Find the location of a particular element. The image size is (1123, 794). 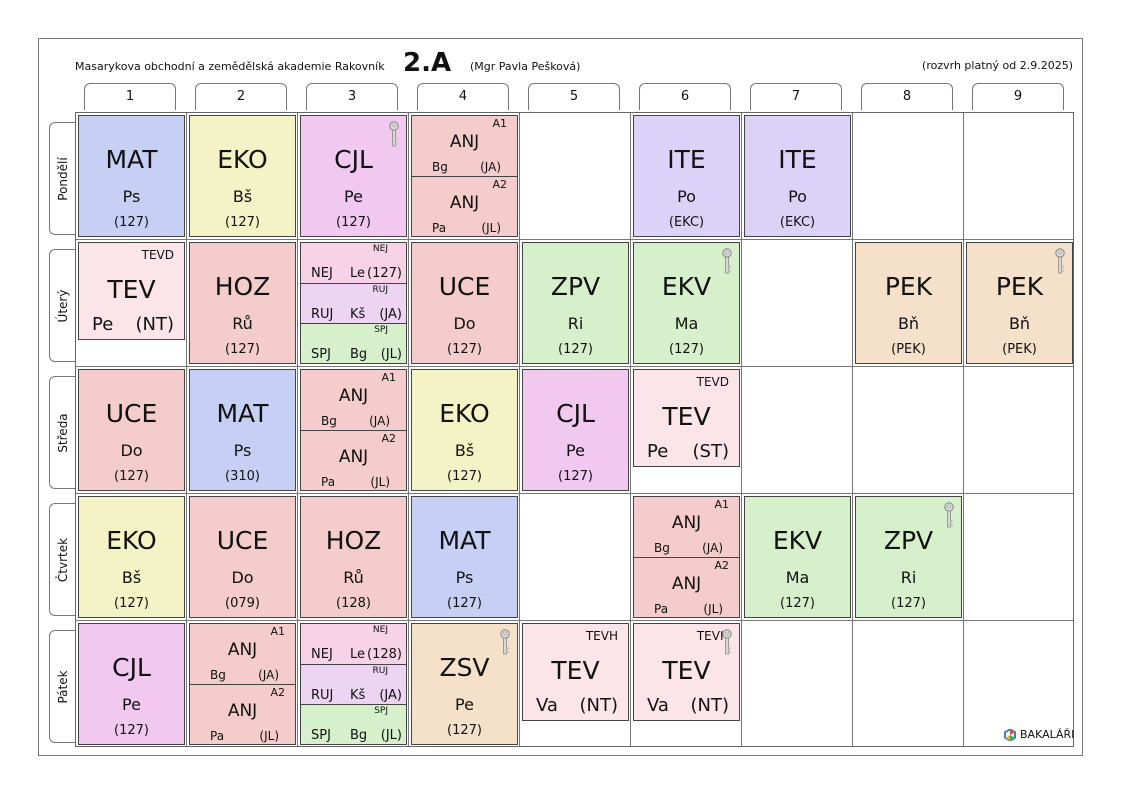

lesson-room: (NT) is located at coordinates (709, 705).